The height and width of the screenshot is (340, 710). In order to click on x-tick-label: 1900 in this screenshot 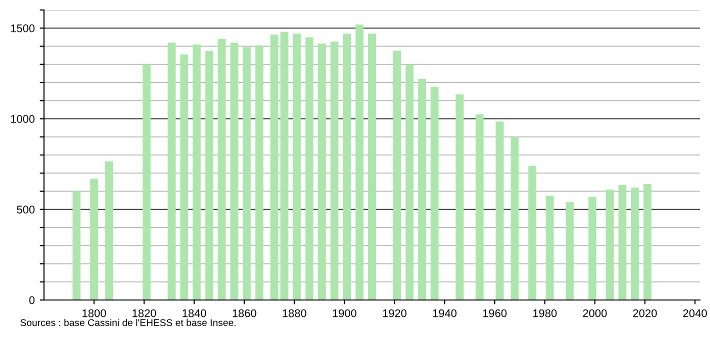, I will do `click(344, 313)`.